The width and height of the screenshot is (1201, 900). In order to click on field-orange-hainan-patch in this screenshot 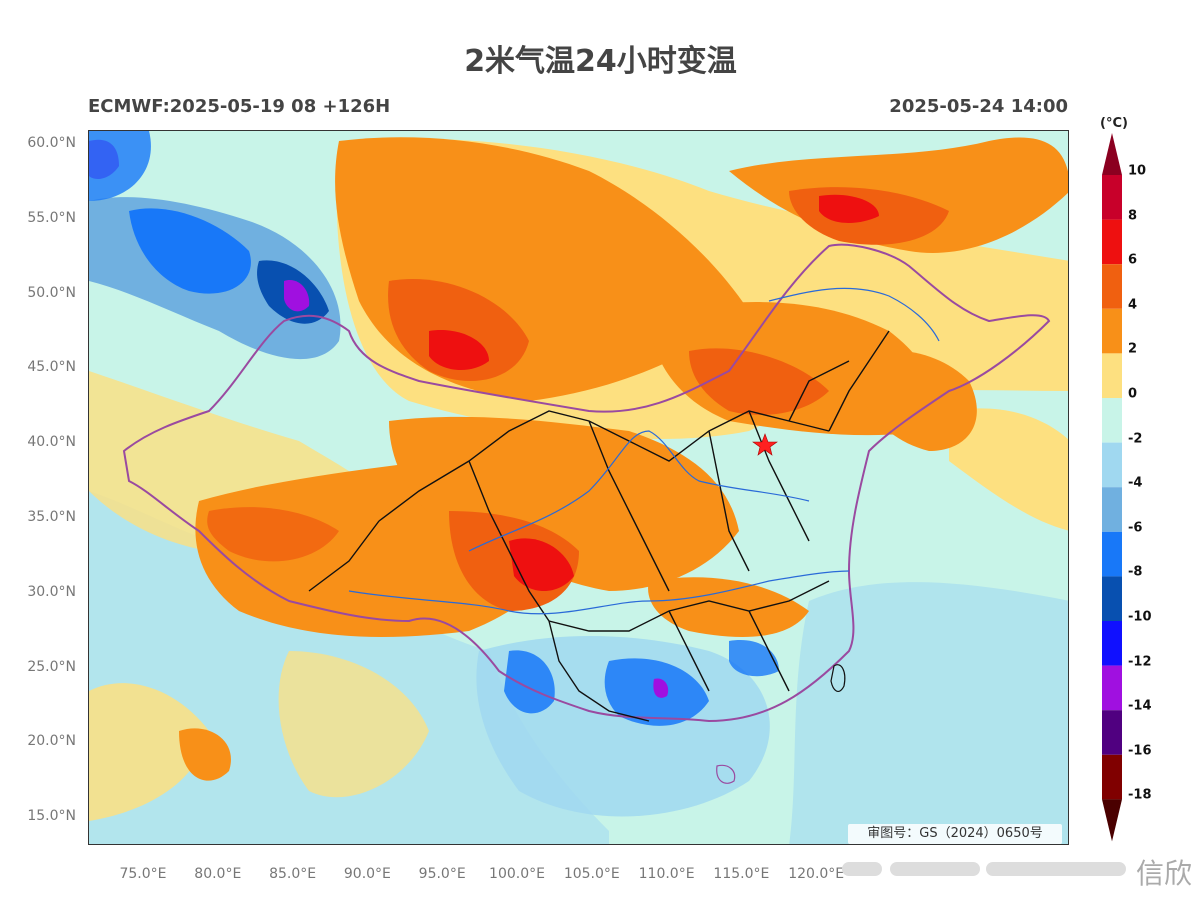, I will do `click(205, 754)`.